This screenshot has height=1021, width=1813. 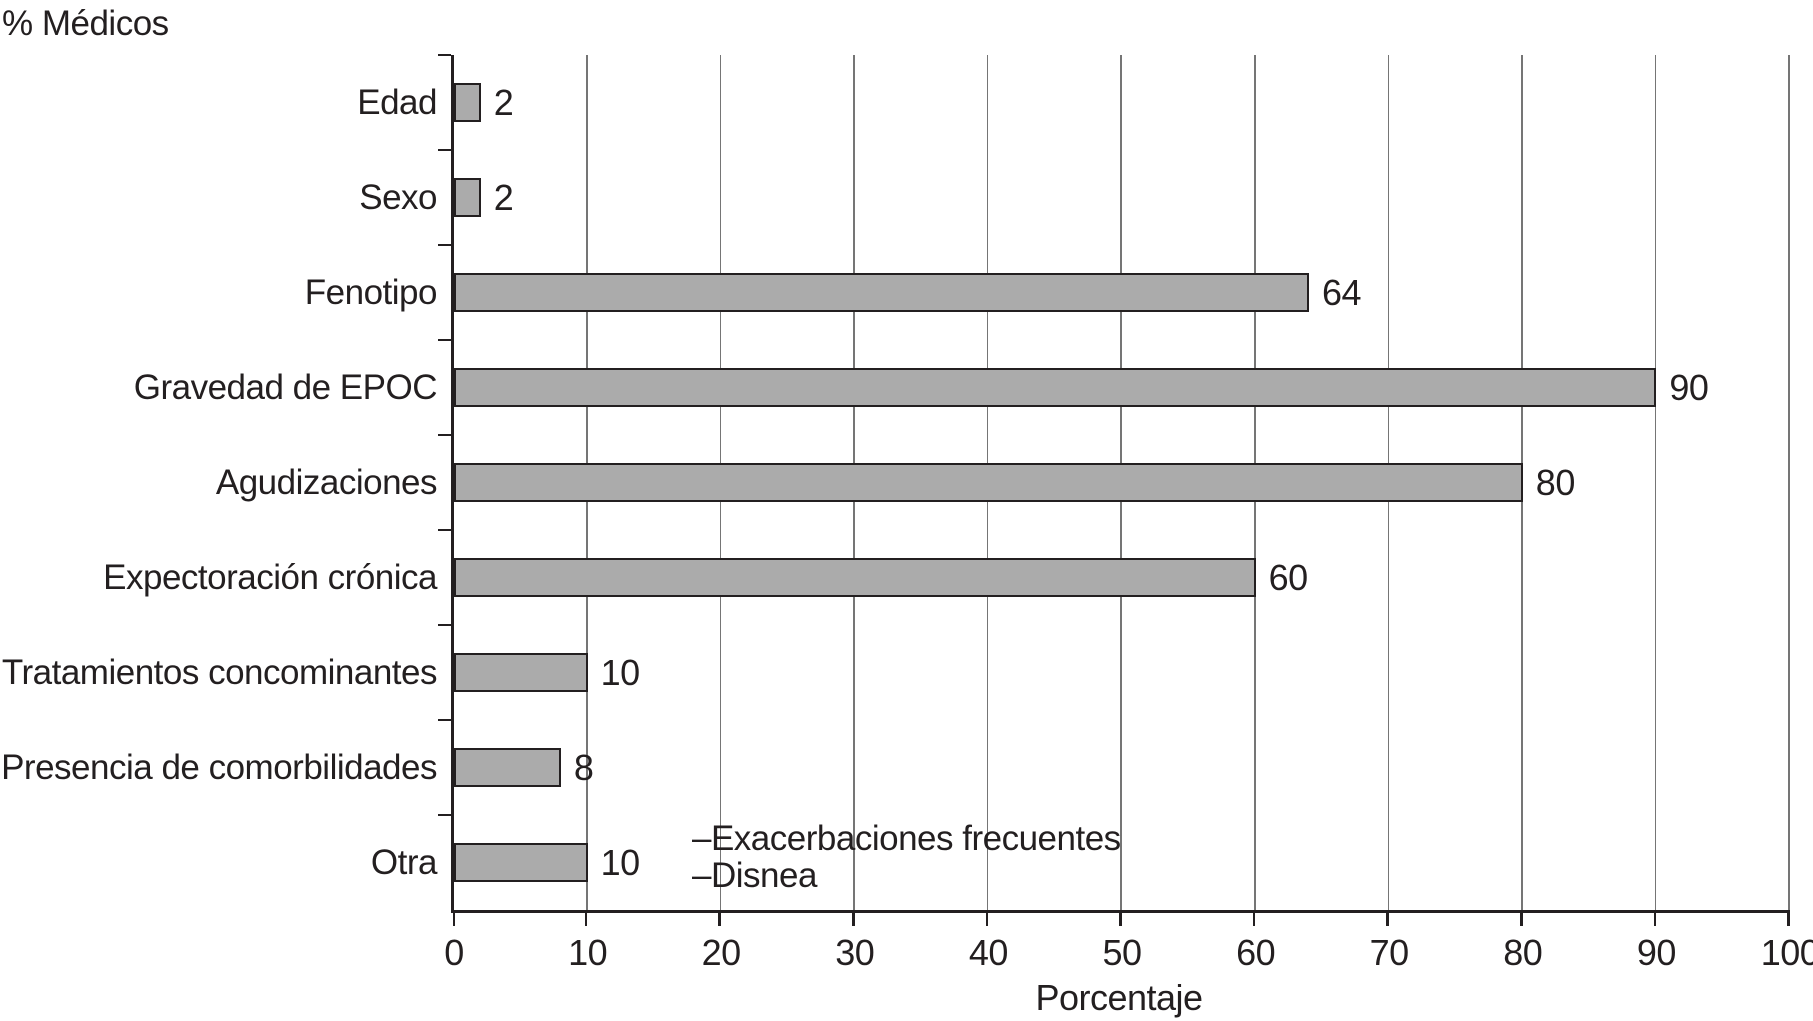 What do you see at coordinates (1288, 577) in the screenshot?
I see `value-label: 60` at bounding box center [1288, 577].